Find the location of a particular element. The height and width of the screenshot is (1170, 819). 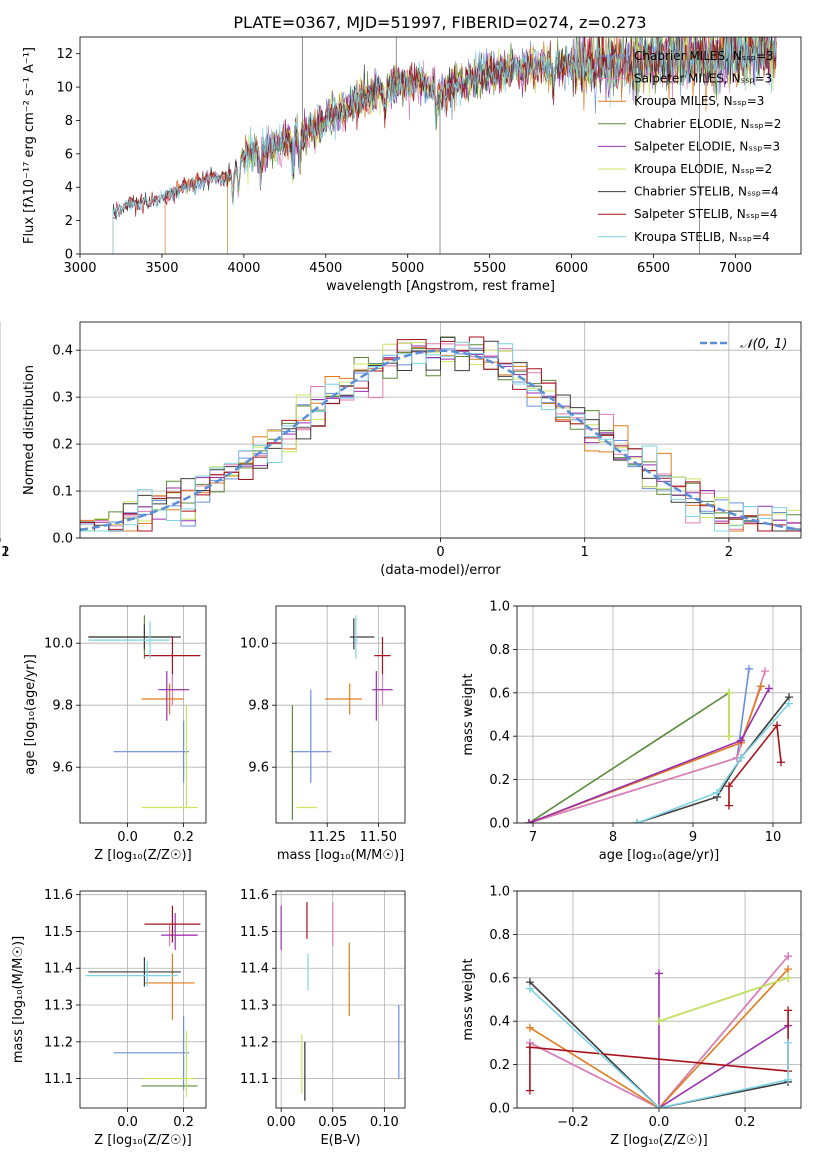

y-tick-label: 11.1 is located at coordinates (58, 1079).